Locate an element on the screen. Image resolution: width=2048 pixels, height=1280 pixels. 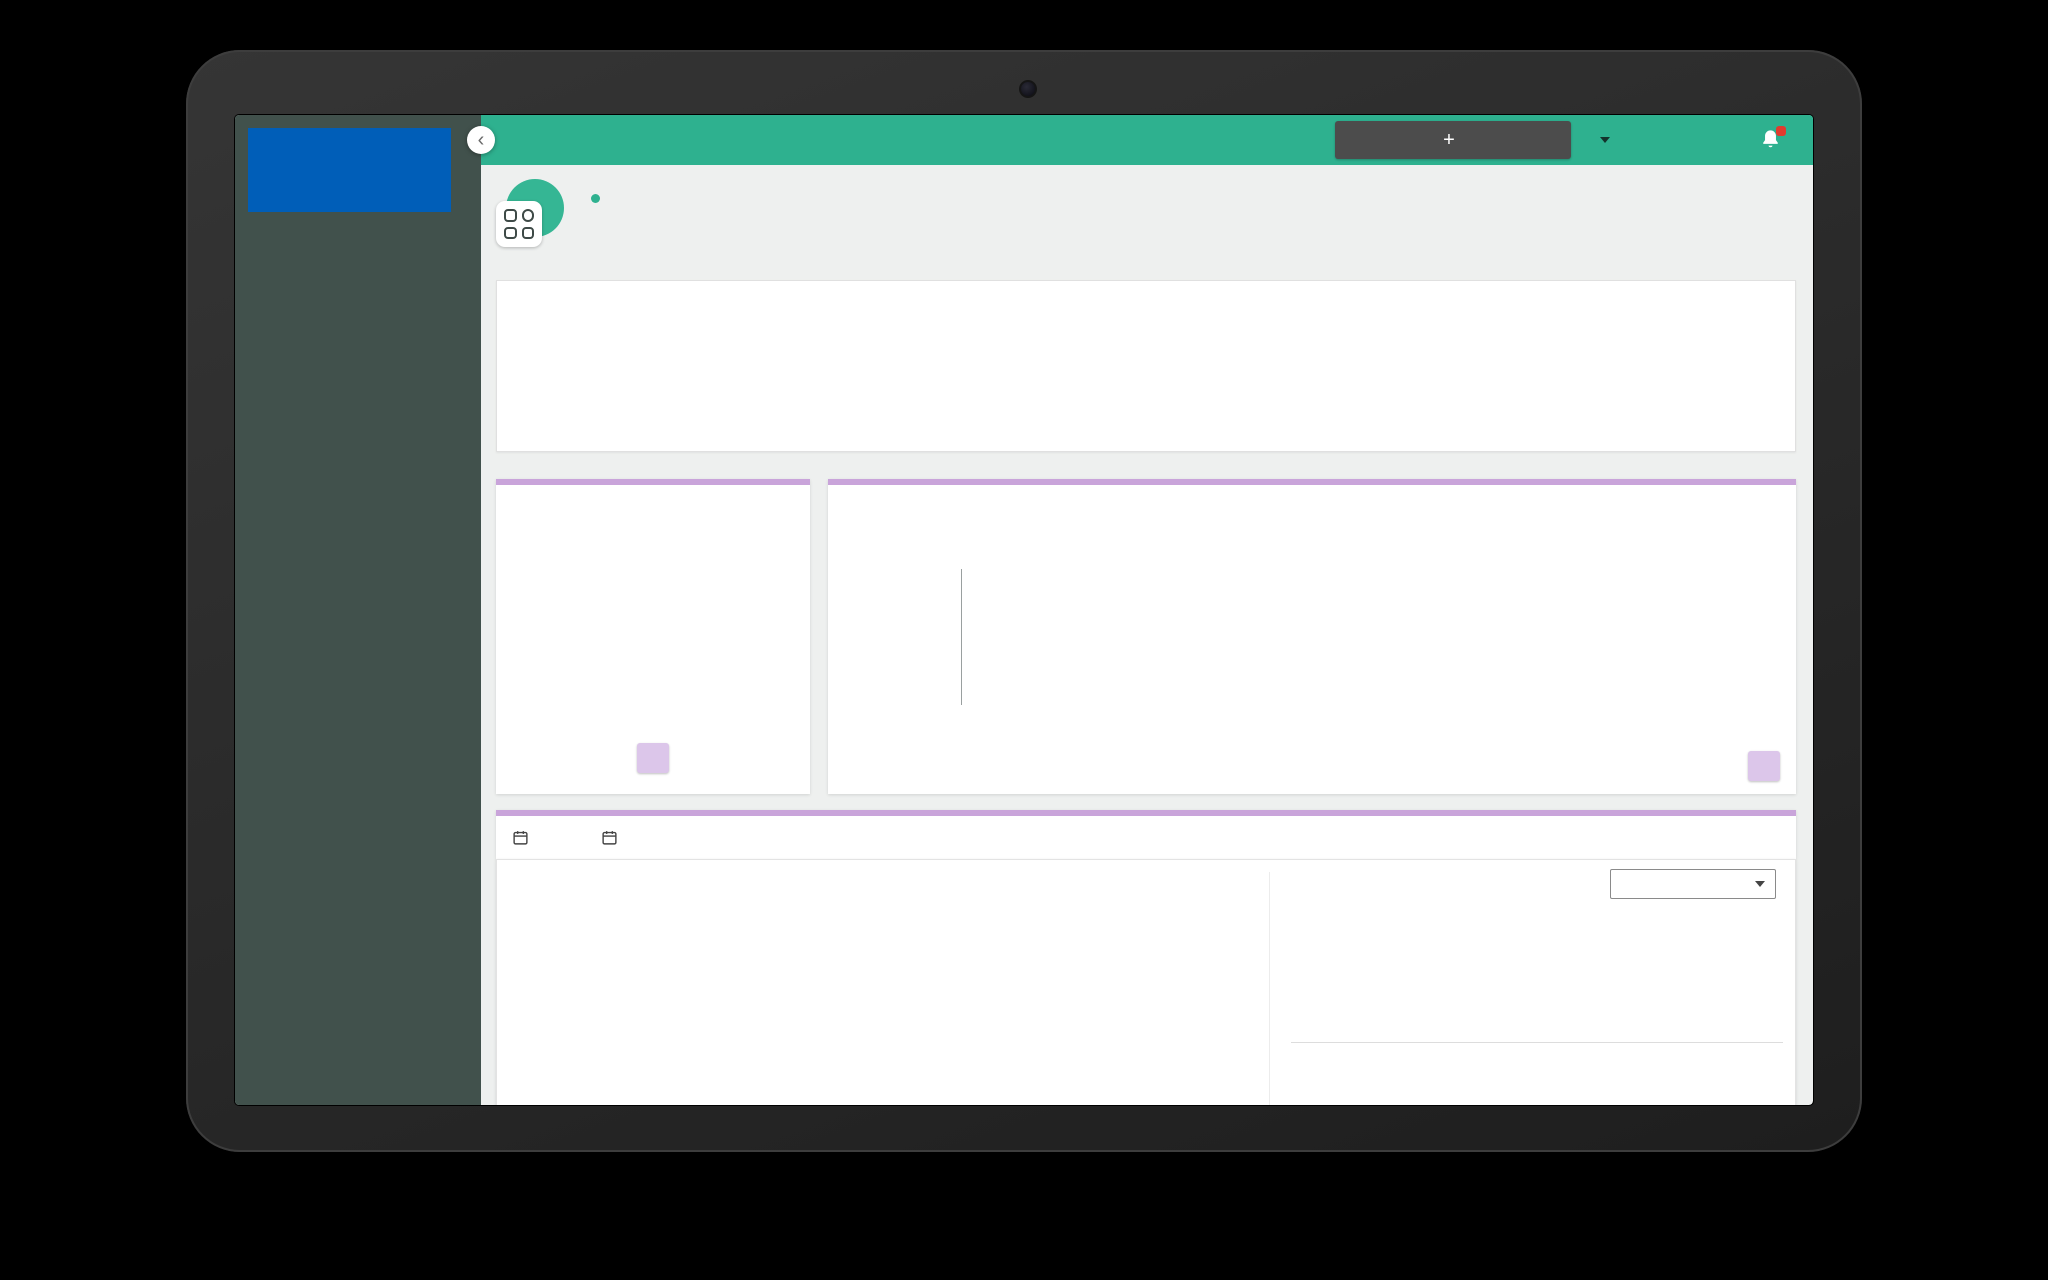
bottom-panel is located at coordinates (1146, 982).